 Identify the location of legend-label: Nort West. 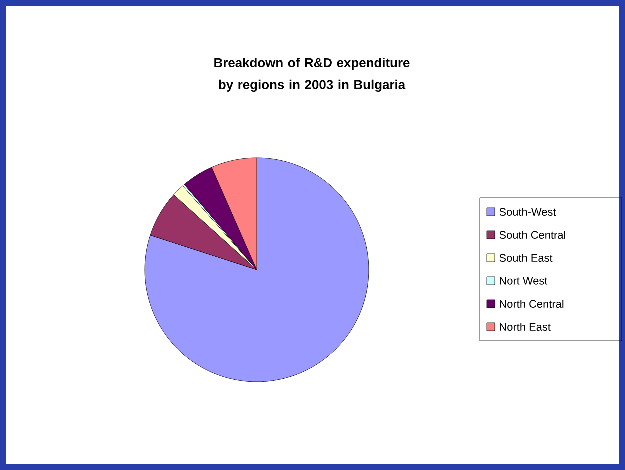
(524, 281).